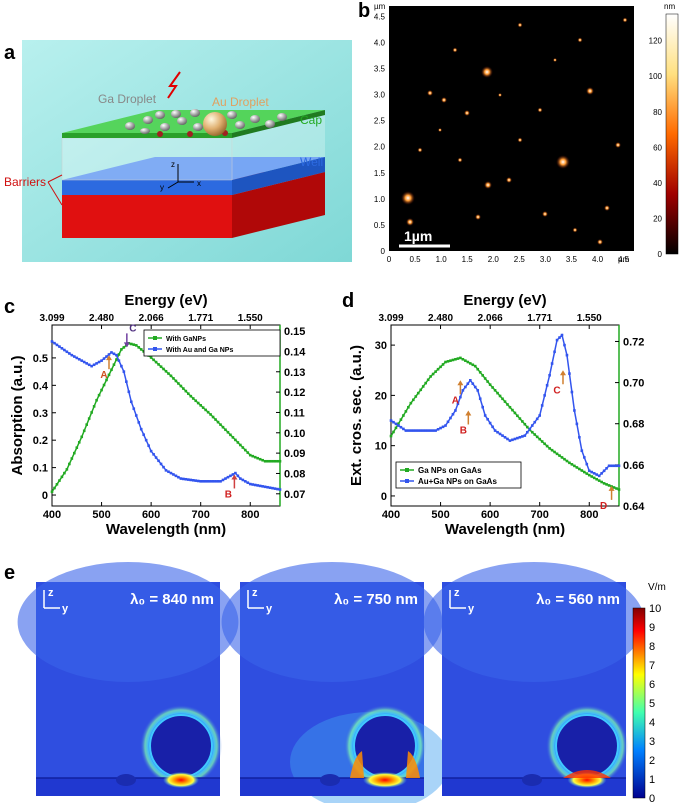 This screenshot has width=685, height=803. I want to click on afm-y-tick-label: 0.5, so click(380, 225).